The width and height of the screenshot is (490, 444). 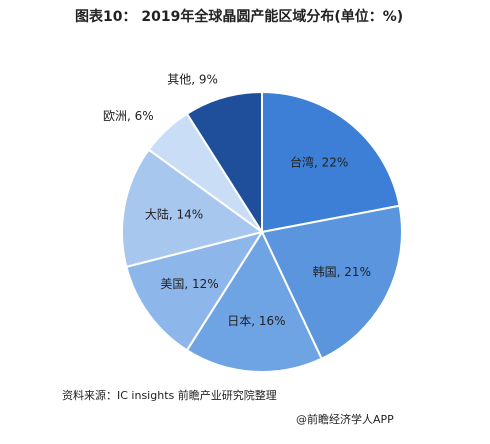 What do you see at coordinates (189, 284) in the screenshot?
I see `data-label: 美国, 12%` at bounding box center [189, 284].